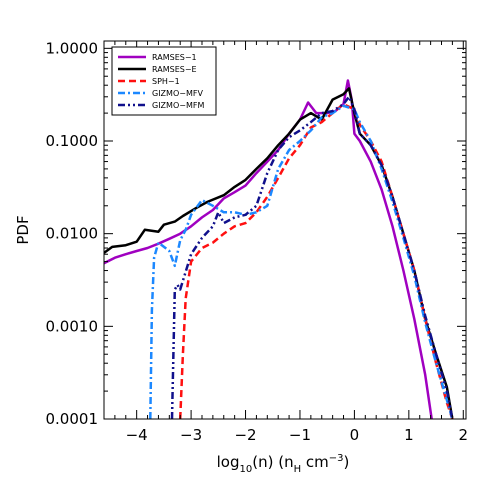 The width and height of the screenshot is (491, 491). Describe the element at coordinates (355, 435) in the screenshot. I see `x-tick-label: 0` at that location.